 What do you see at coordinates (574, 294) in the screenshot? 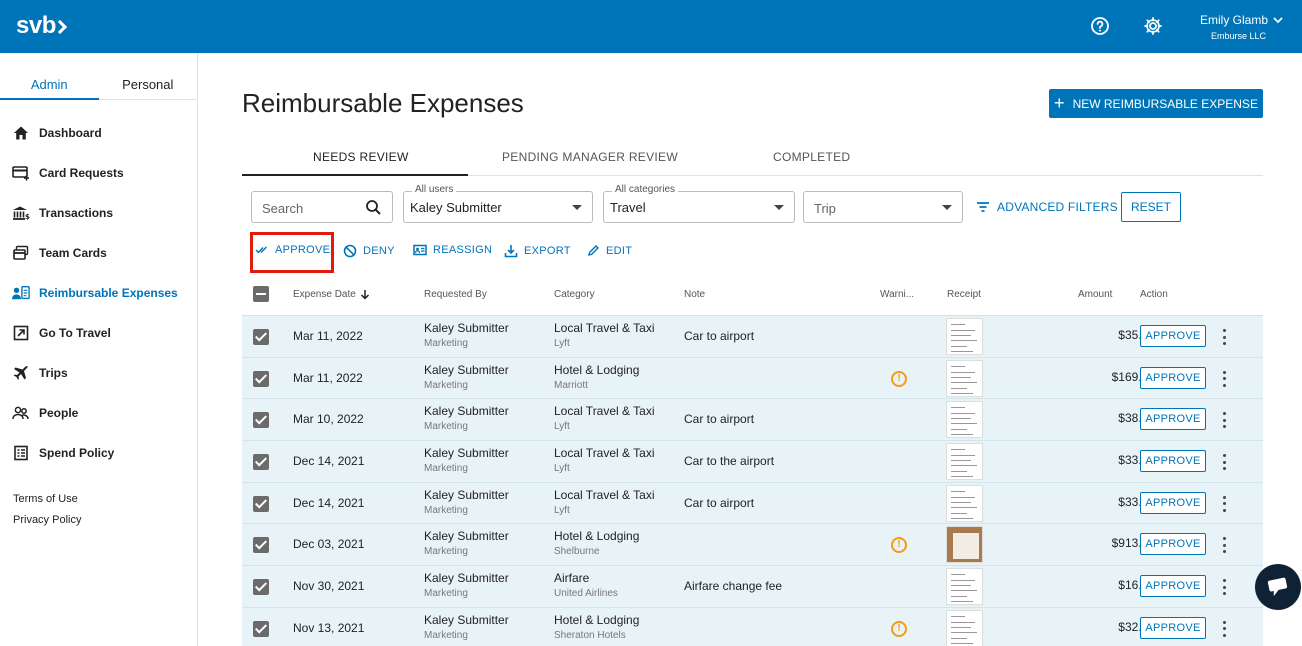
I see `column-category: Category` at bounding box center [574, 294].